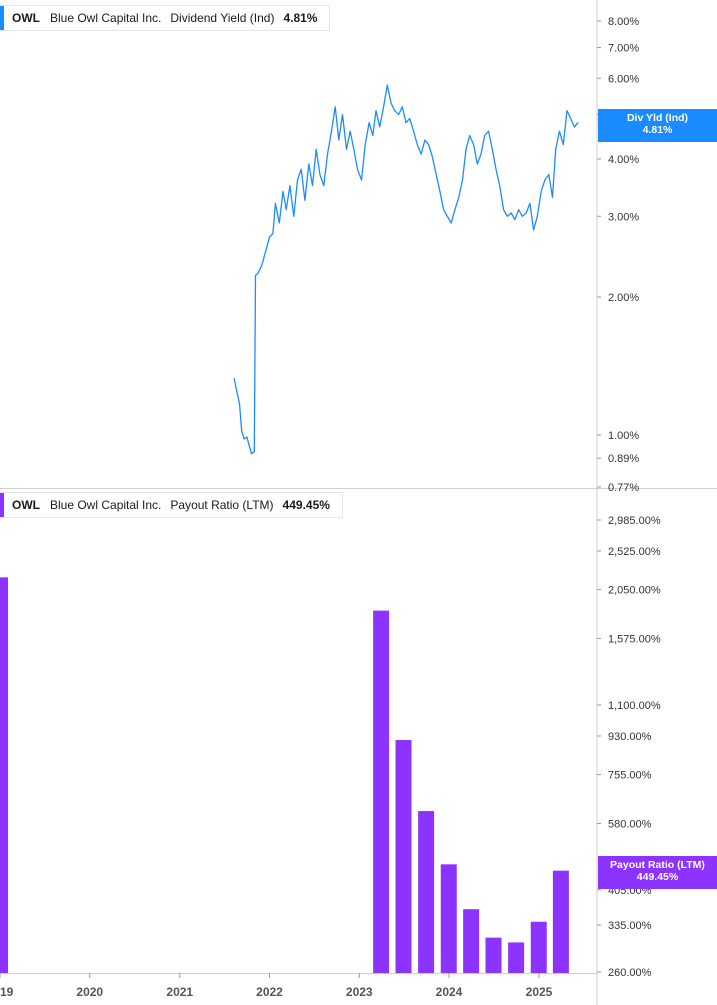  I want to click on y-tick-label: 335.00%, so click(630, 926).